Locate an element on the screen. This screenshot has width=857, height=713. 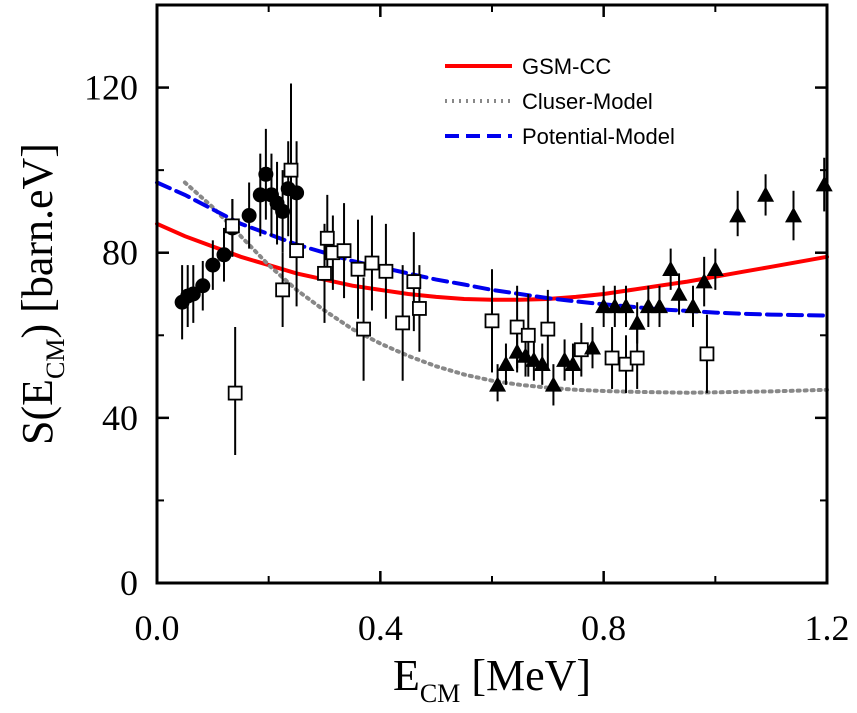
legend-label-1: GSM-CC is located at coordinates (566, 66).